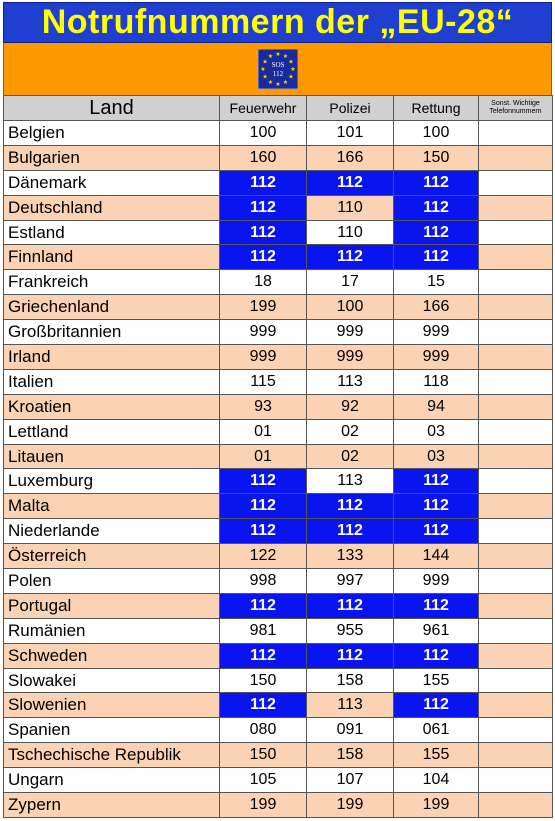  I want to click on country-cell: Deutschland, so click(111, 207).